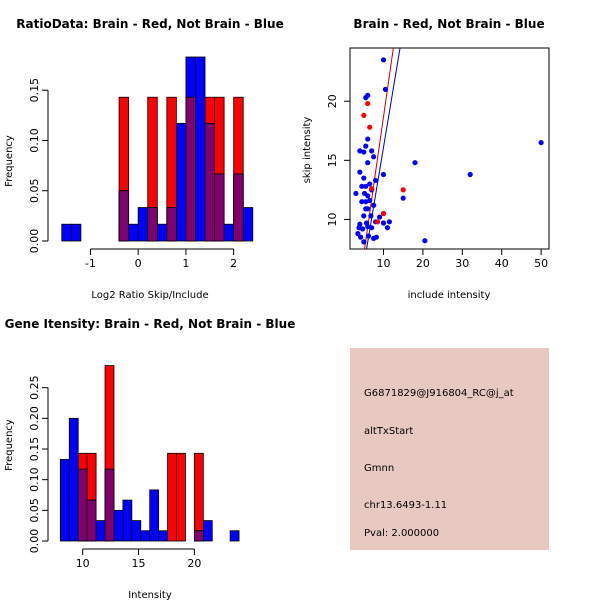  I want to click on gene-name-text: Gmnn, so click(379, 468).